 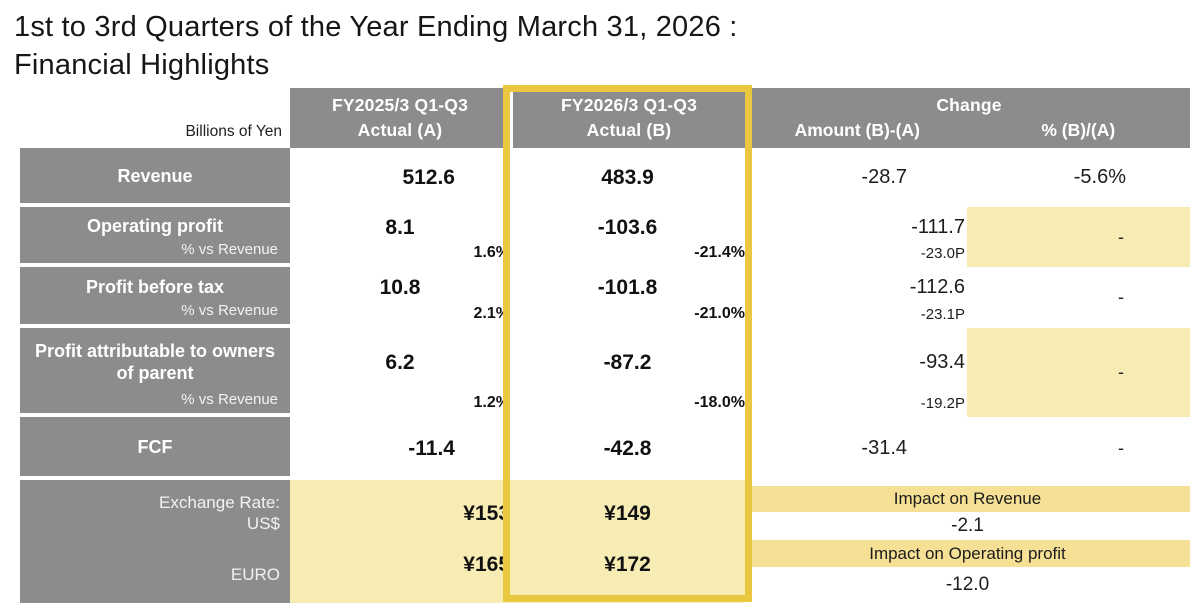 What do you see at coordinates (1077, 297) in the screenshot?
I see `profit-before-tax-change-percent: -` at bounding box center [1077, 297].